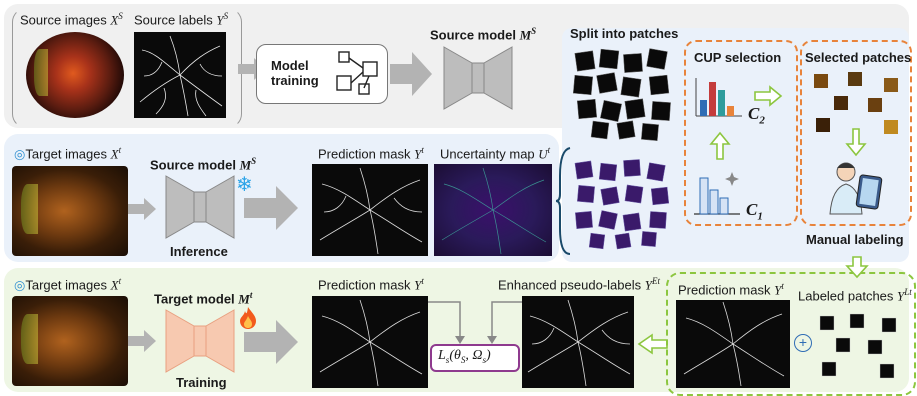  What do you see at coordinates (20, 154) in the screenshot?
I see `brain-icon-small: ◎` at bounding box center [20, 154].